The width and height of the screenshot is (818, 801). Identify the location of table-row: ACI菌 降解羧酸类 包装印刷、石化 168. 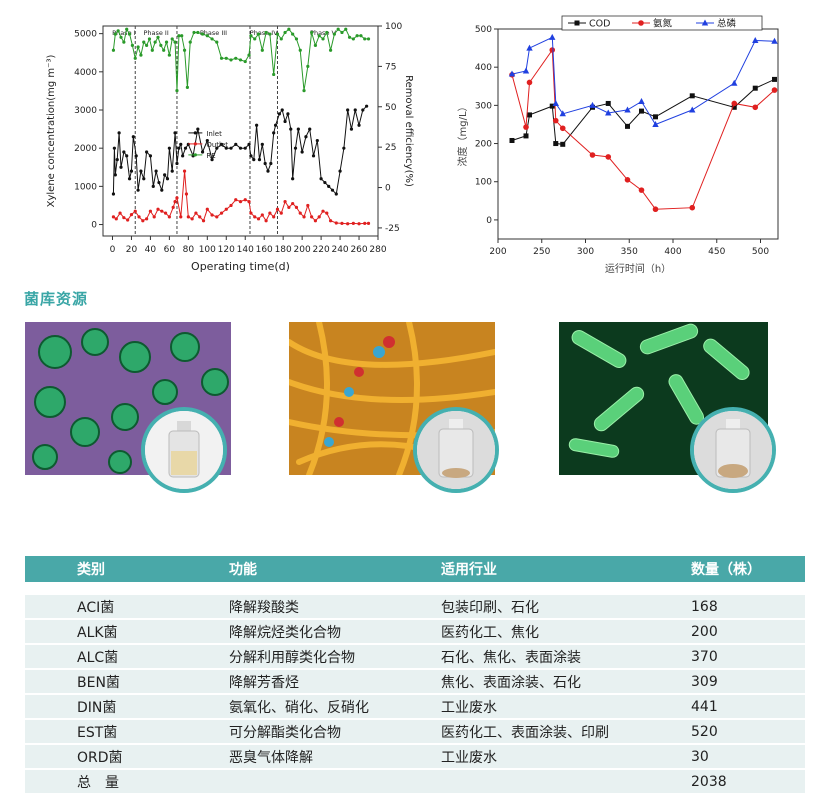
(415, 607).